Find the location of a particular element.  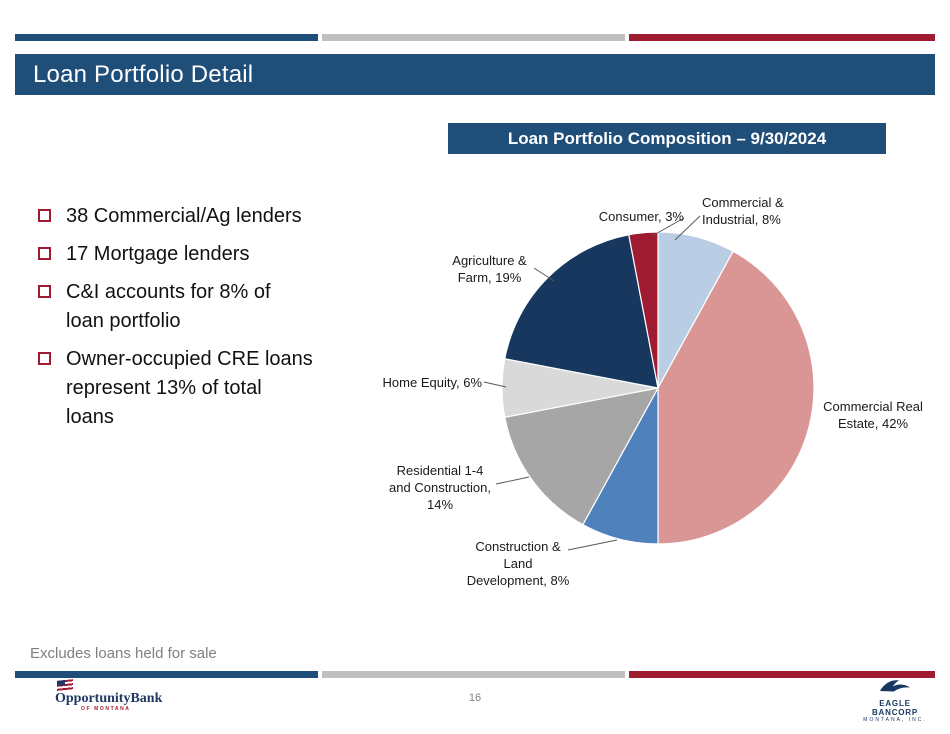

logo-subtitle: OF MONTANA is located at coordinates (106, 709).